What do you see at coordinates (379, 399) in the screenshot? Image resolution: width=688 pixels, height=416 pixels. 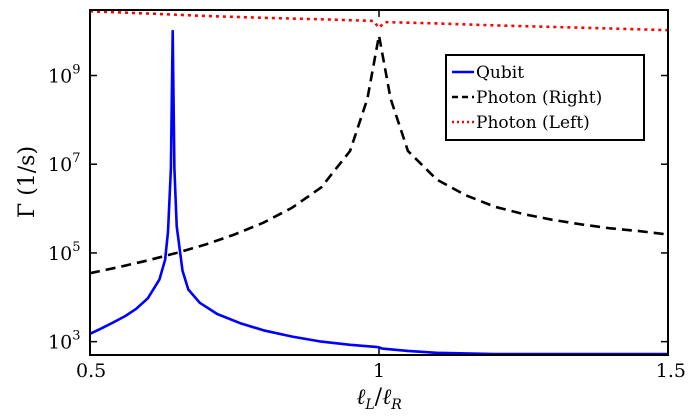 I see `x-axis-label: ℓL/ℓR` at bounding box center [379, 399].